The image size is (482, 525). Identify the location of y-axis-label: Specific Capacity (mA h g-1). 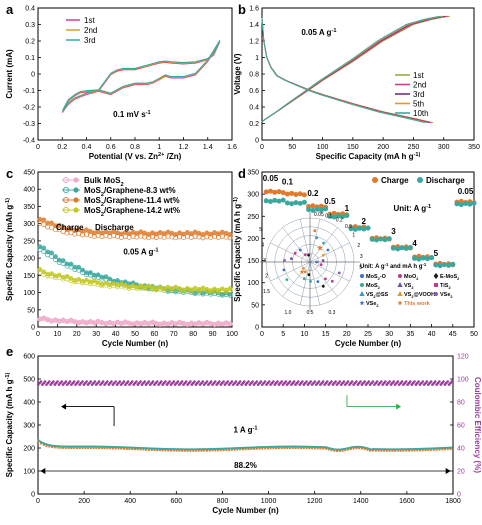
(237, 249).